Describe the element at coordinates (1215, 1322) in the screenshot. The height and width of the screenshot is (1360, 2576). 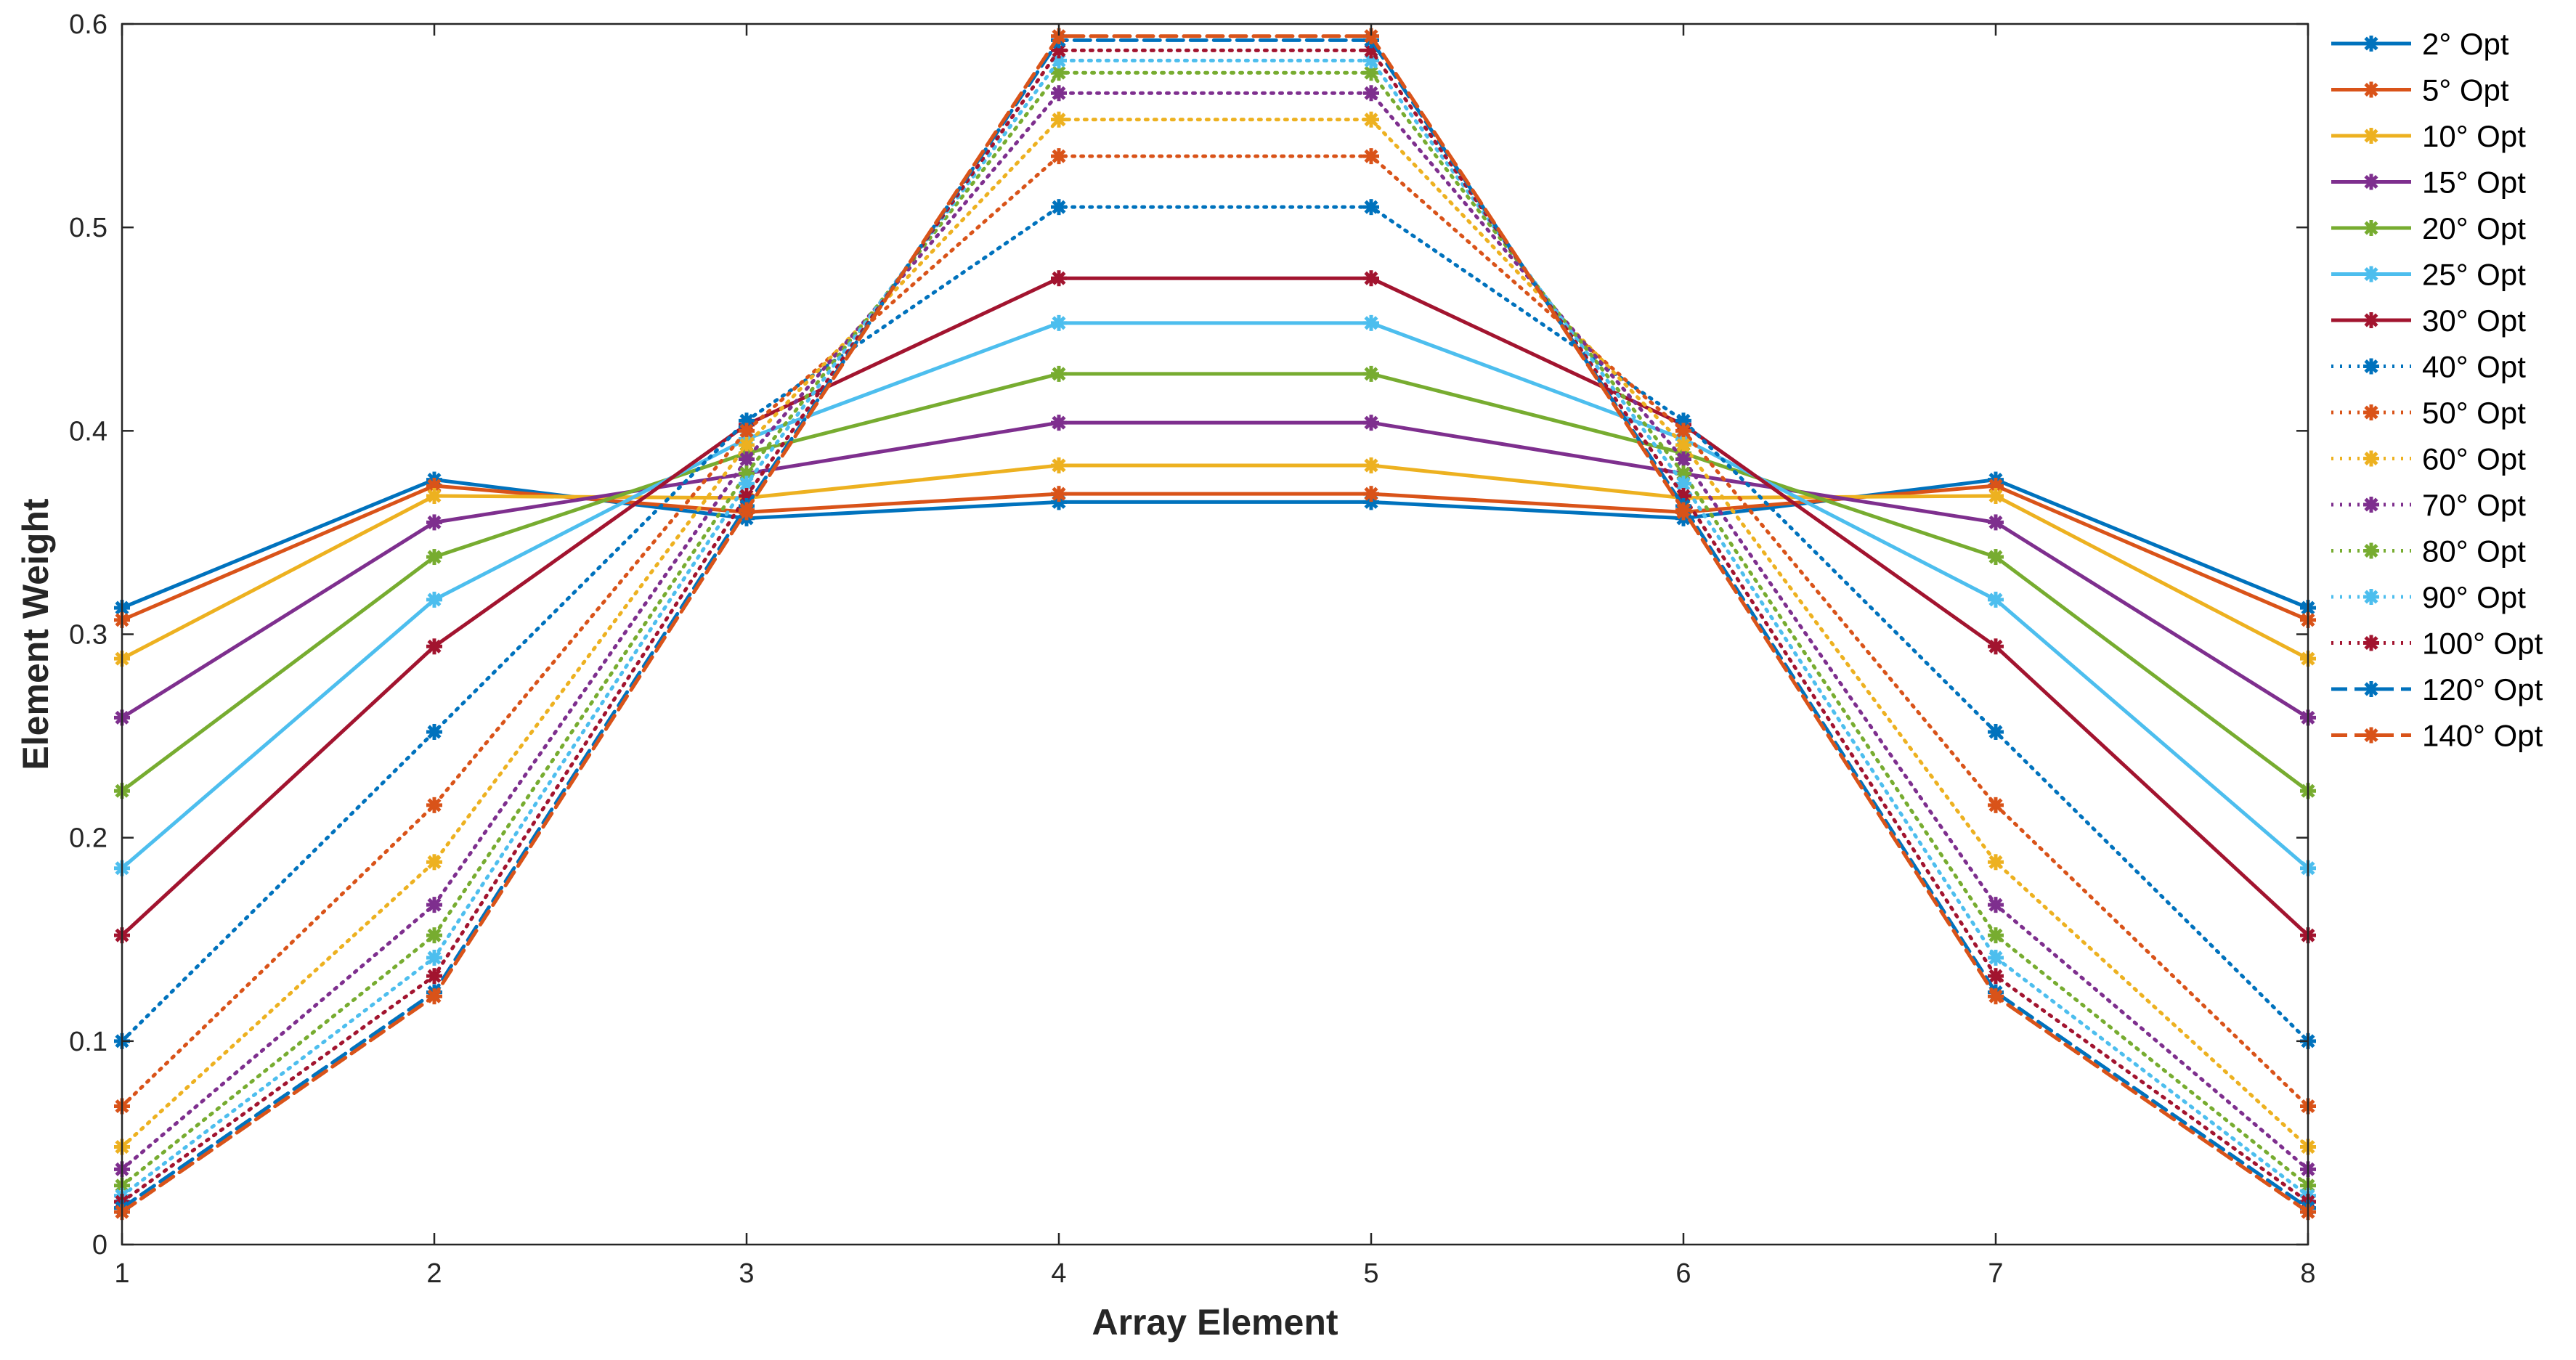
I see `x-axis-title: Array Element` at that location.